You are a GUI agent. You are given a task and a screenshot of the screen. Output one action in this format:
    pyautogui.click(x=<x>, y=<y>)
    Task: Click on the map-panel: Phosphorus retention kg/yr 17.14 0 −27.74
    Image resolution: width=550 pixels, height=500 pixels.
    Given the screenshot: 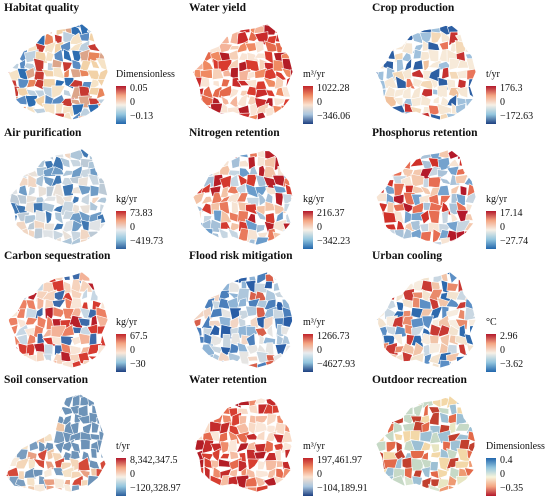 What is the action you would take?
    pyautogui.click(x=459, y=187)
    